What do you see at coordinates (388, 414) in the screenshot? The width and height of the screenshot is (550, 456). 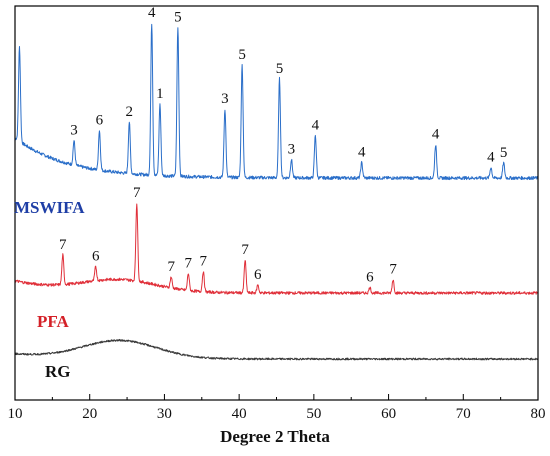 I see `x-tick-label-60: 60` at bounding box center [388, 414].